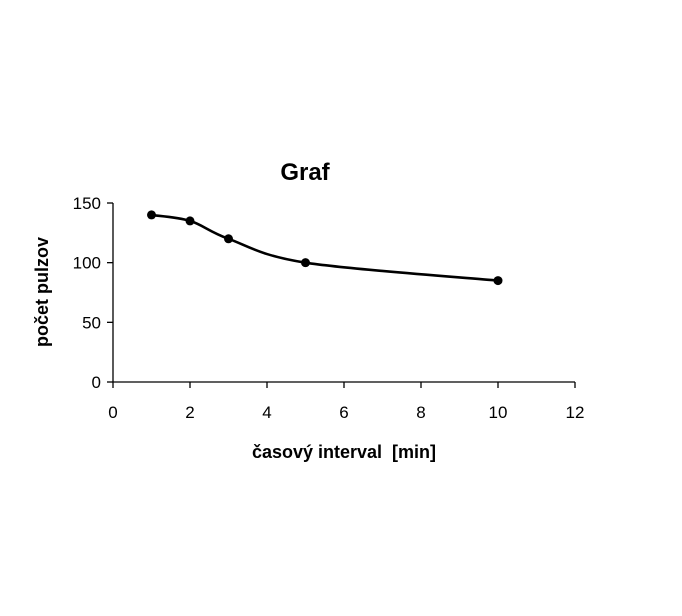 The width and height of the screenshot is (682, 616). What do you see at coordinates (91, 322) in the screenshot?
I see `y-tick-label: 50` at bounding box center [91, 322].